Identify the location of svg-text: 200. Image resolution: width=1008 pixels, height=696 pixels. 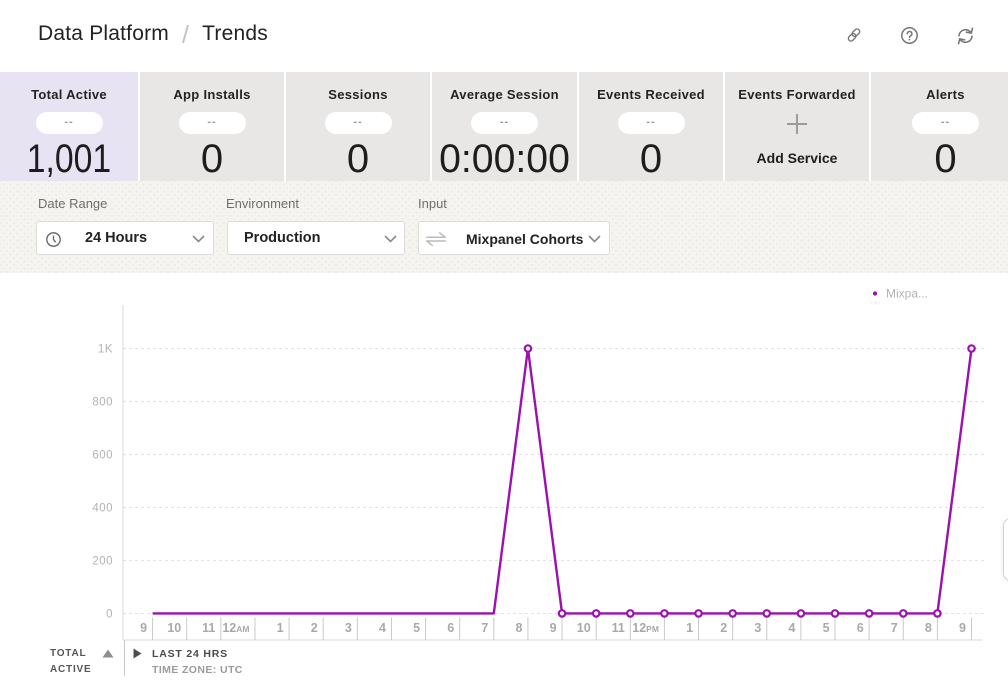
(102, 562).